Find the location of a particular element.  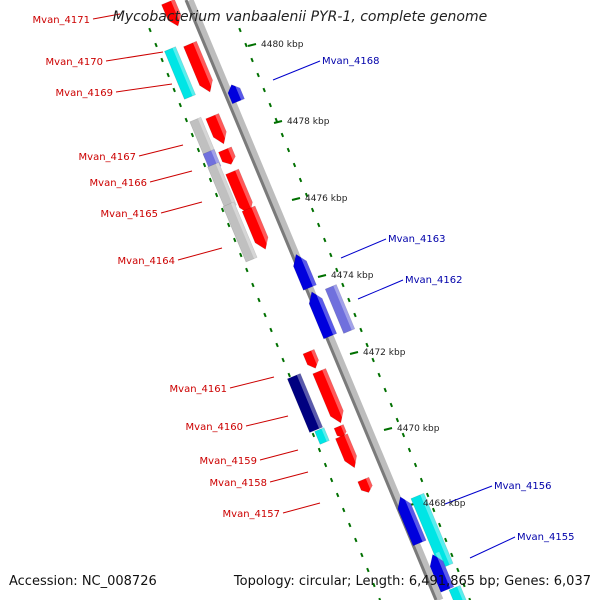

feature-slate-large is located at coordinates (340, 309).